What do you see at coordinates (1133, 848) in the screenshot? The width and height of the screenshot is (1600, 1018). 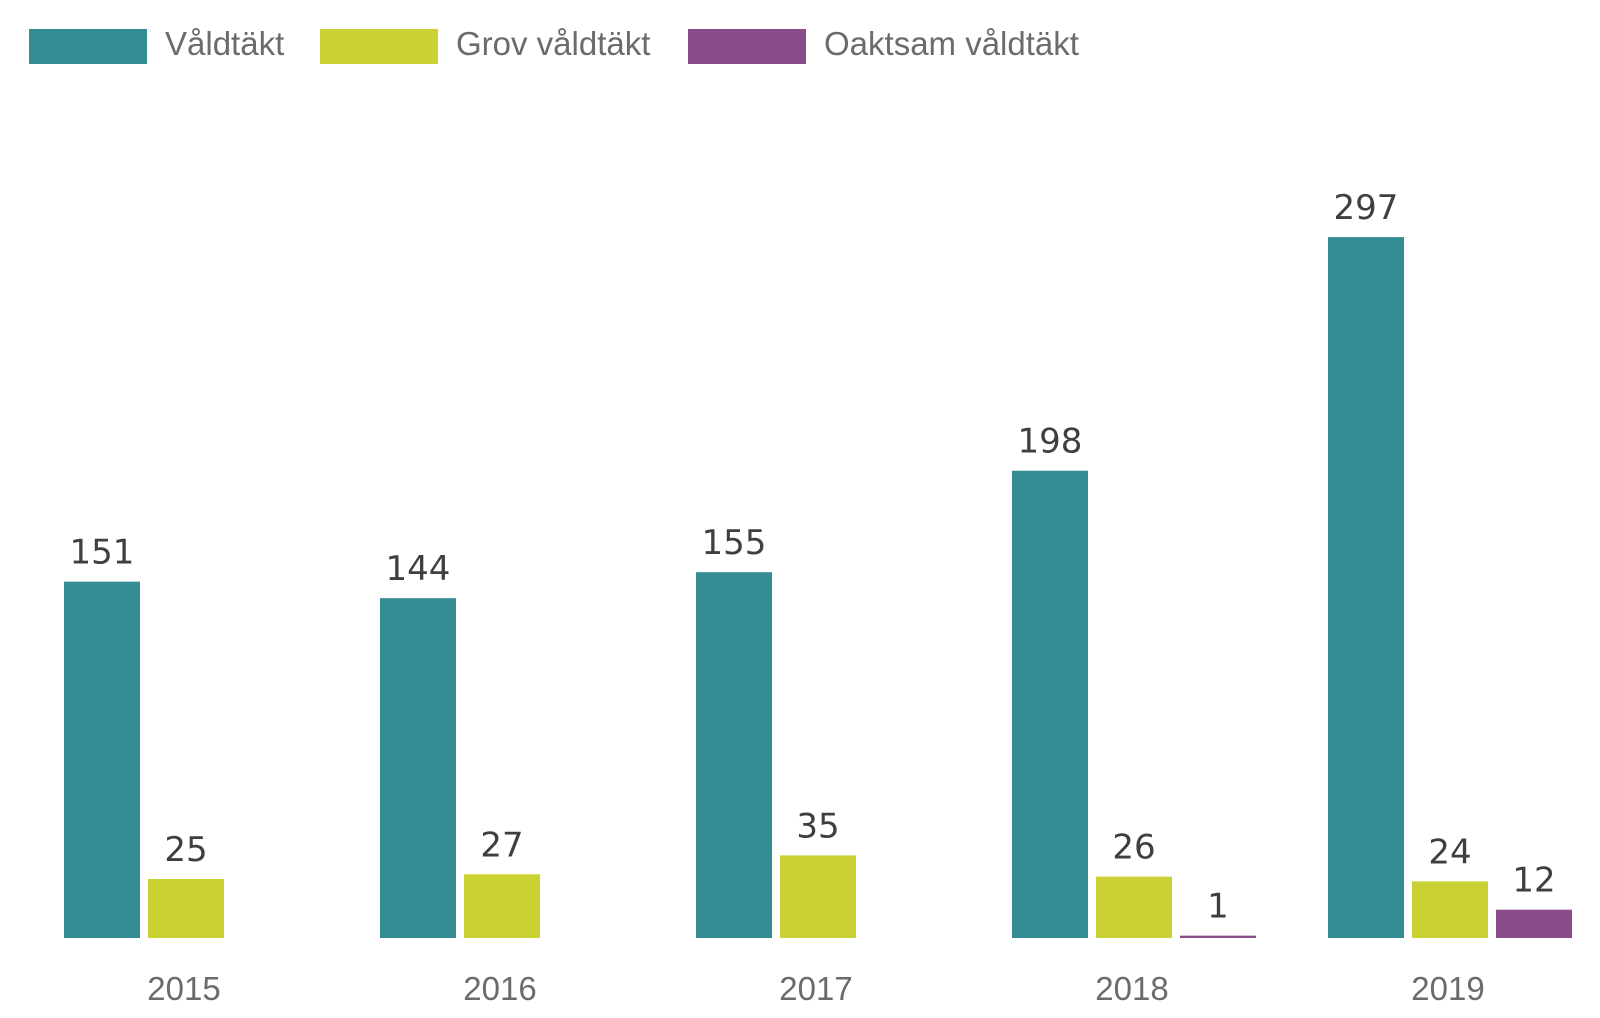 I see `data-label-2018-series-1: 26` at bounding box center [1133, 848].